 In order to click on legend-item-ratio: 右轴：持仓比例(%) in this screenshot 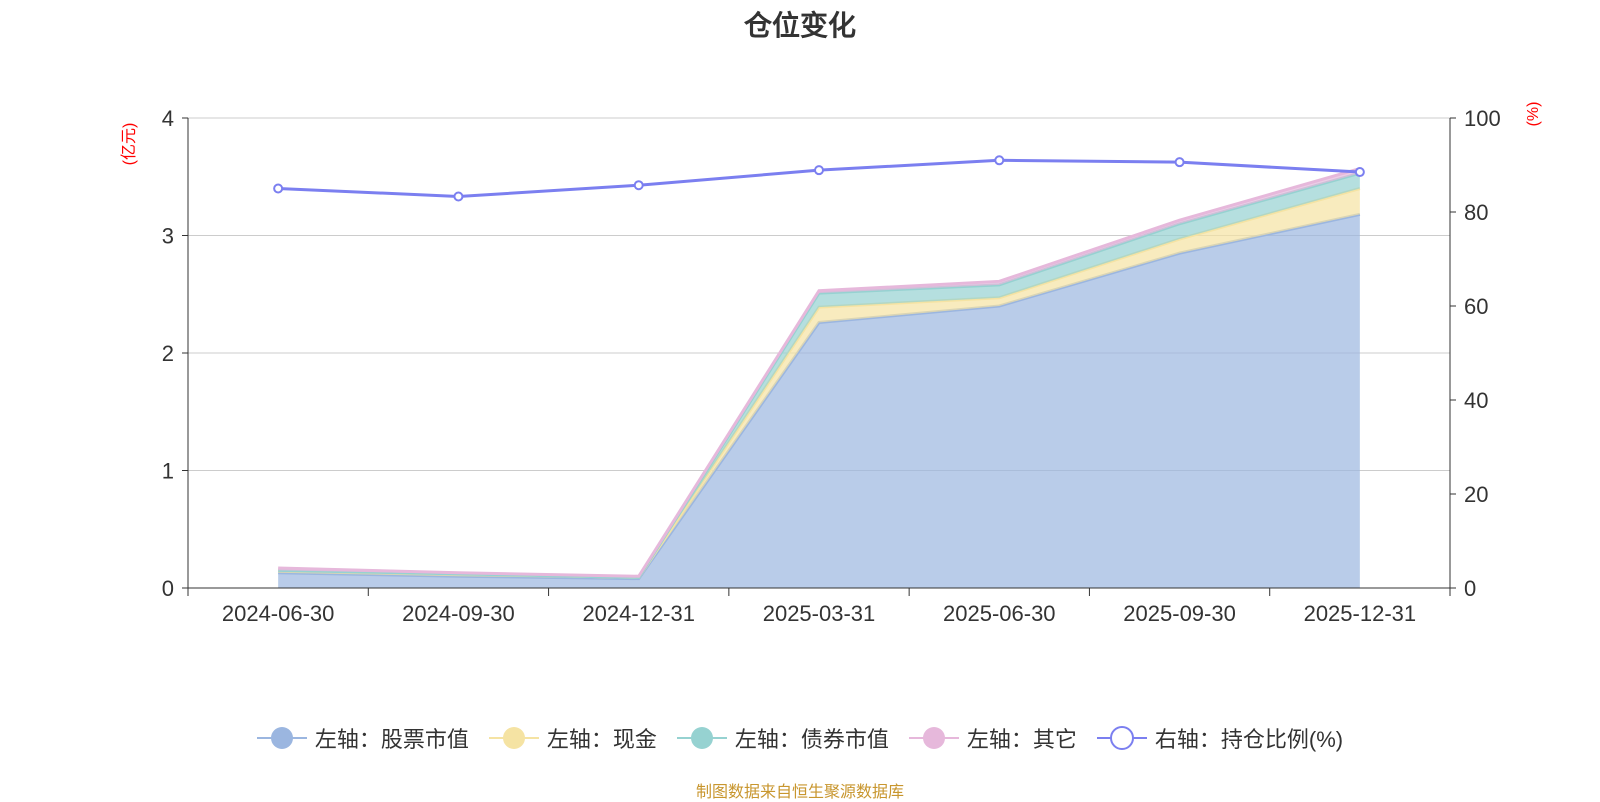, I will do `click(1220, 738)`.